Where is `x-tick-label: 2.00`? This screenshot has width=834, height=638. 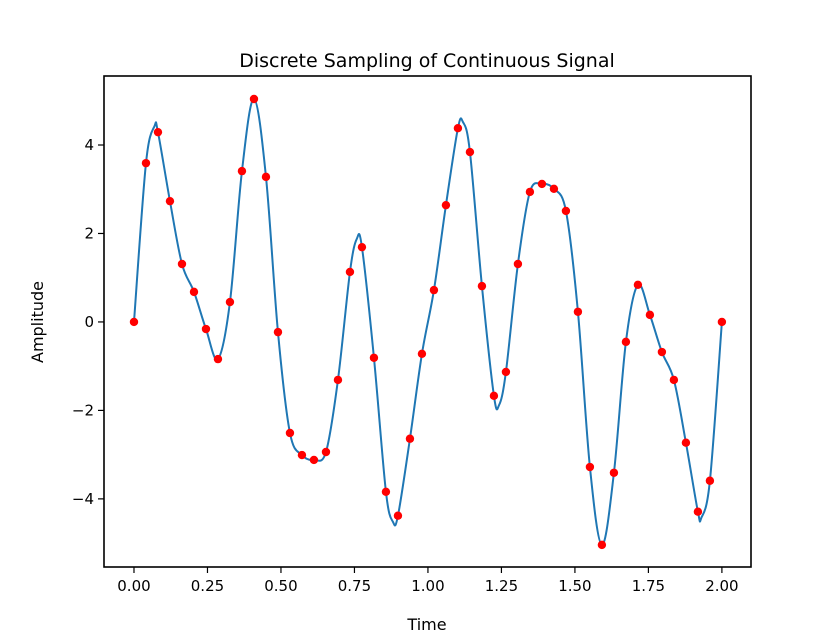 x-tick-label: 2.00 is located at coordinates (721, 586).